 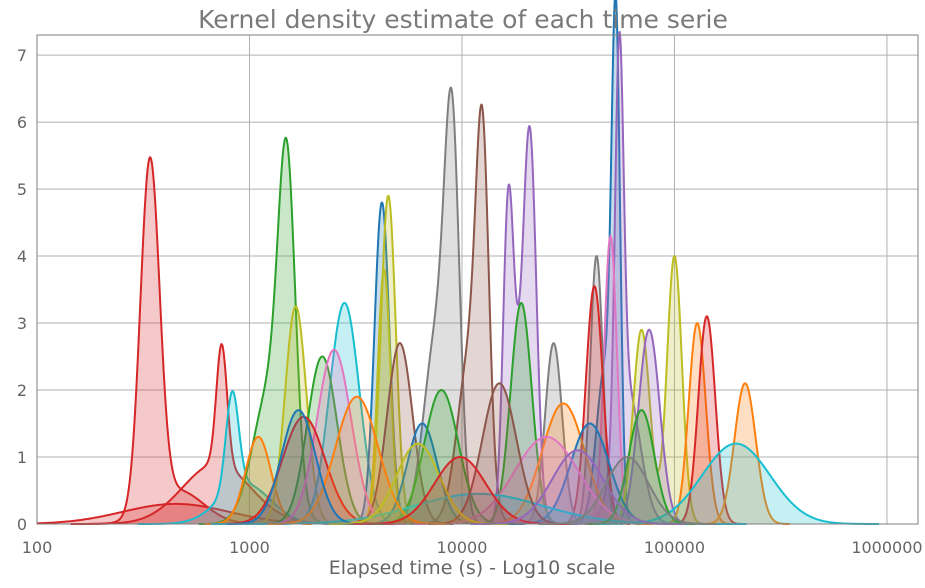 I want to click on x-axis-label: Elapsed time (s) - Log10 scale, so click(x=472, y=568).